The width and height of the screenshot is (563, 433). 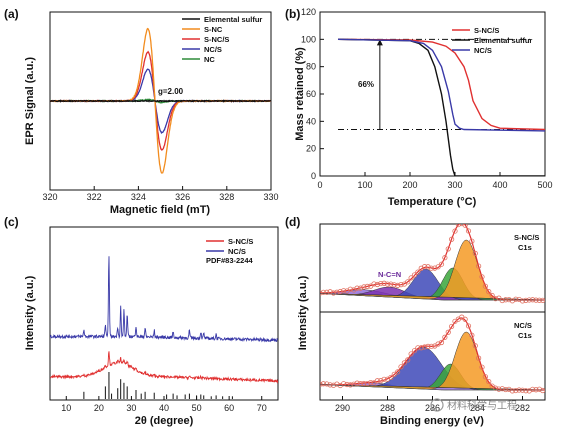 I want to click on panel-b-ylabel: Mass retained (%), so click(x=300, y=94).